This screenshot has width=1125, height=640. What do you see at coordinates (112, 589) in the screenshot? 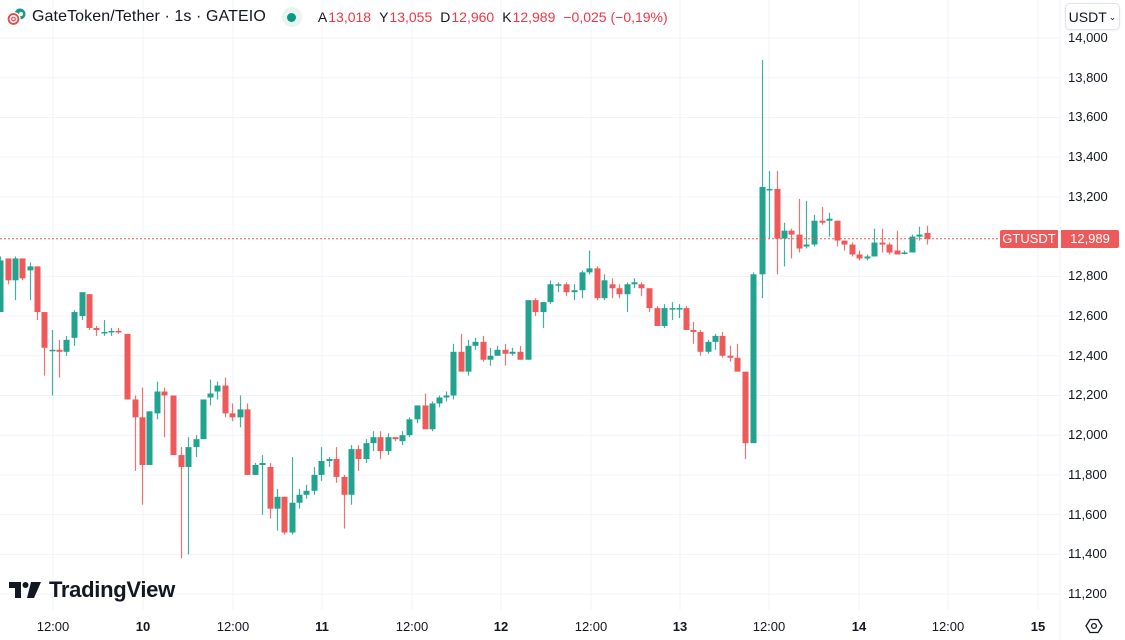
I see `tradingview-logo-text: TradingView` at bounding box center [112, 589].